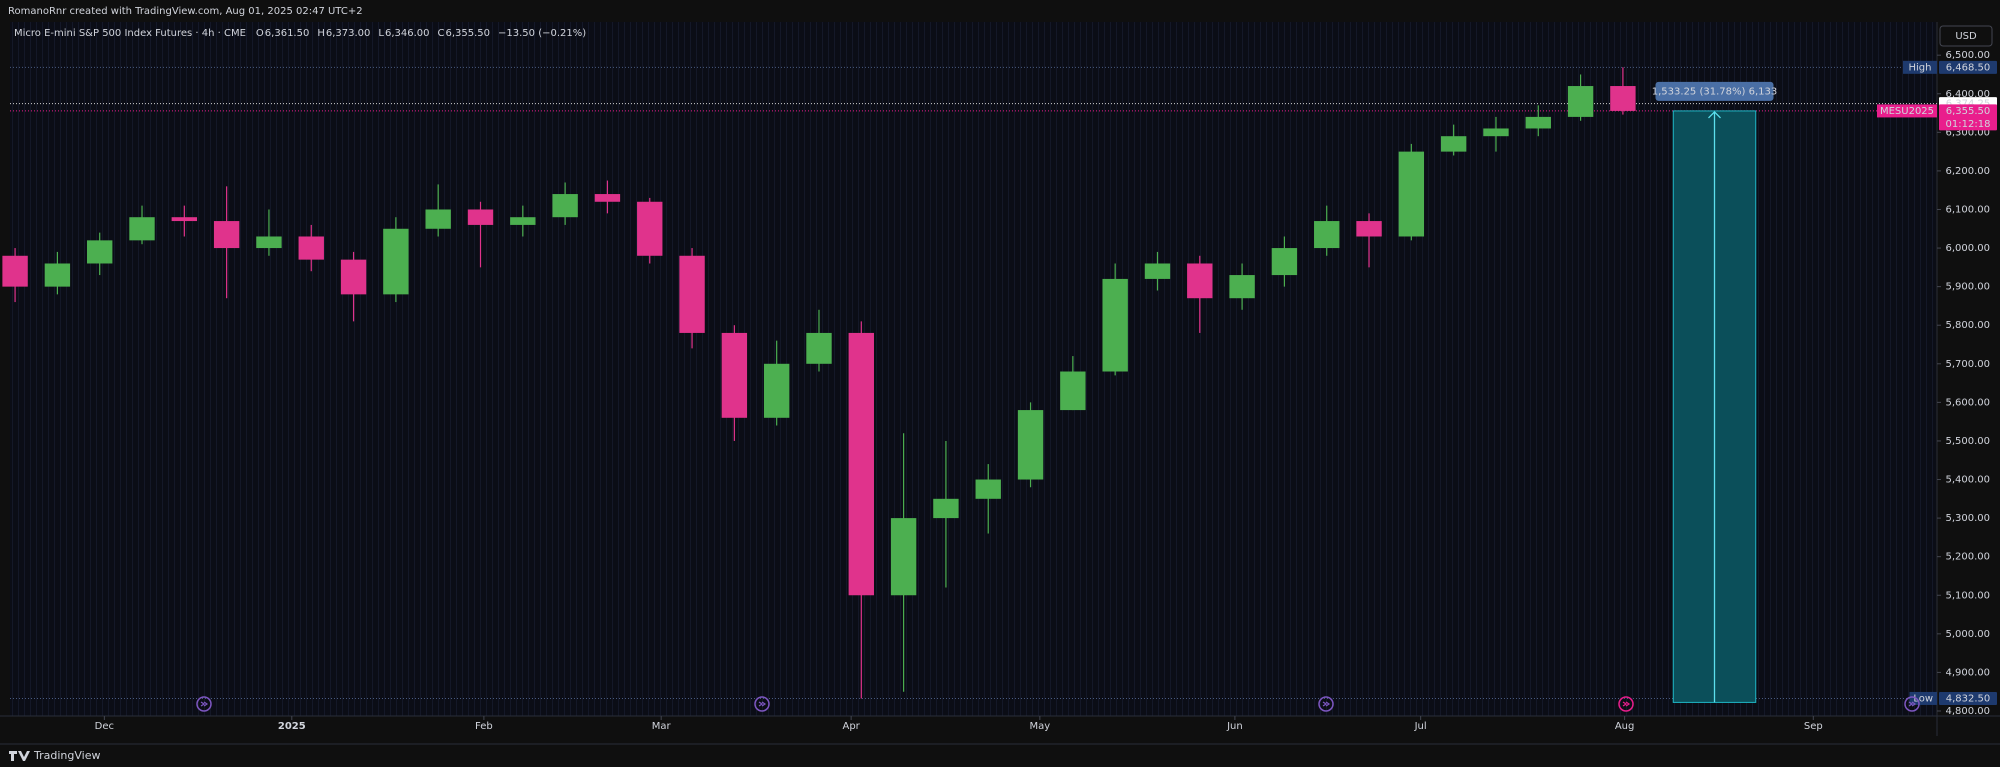  I want to click on x-tick-label: Dec, so click(104, 726).